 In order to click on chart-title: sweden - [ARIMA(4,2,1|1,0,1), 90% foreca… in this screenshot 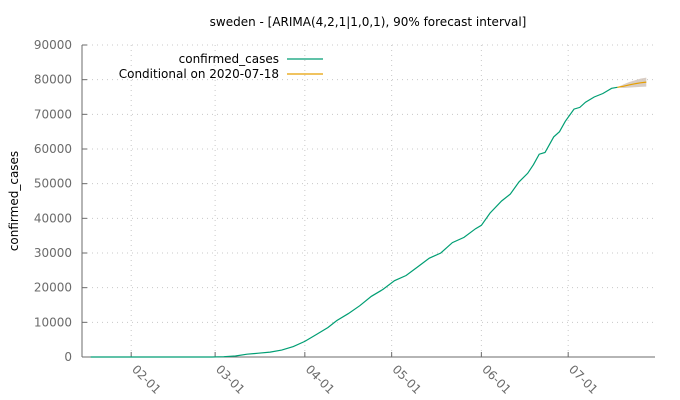, I will do `click(368, 22)`.